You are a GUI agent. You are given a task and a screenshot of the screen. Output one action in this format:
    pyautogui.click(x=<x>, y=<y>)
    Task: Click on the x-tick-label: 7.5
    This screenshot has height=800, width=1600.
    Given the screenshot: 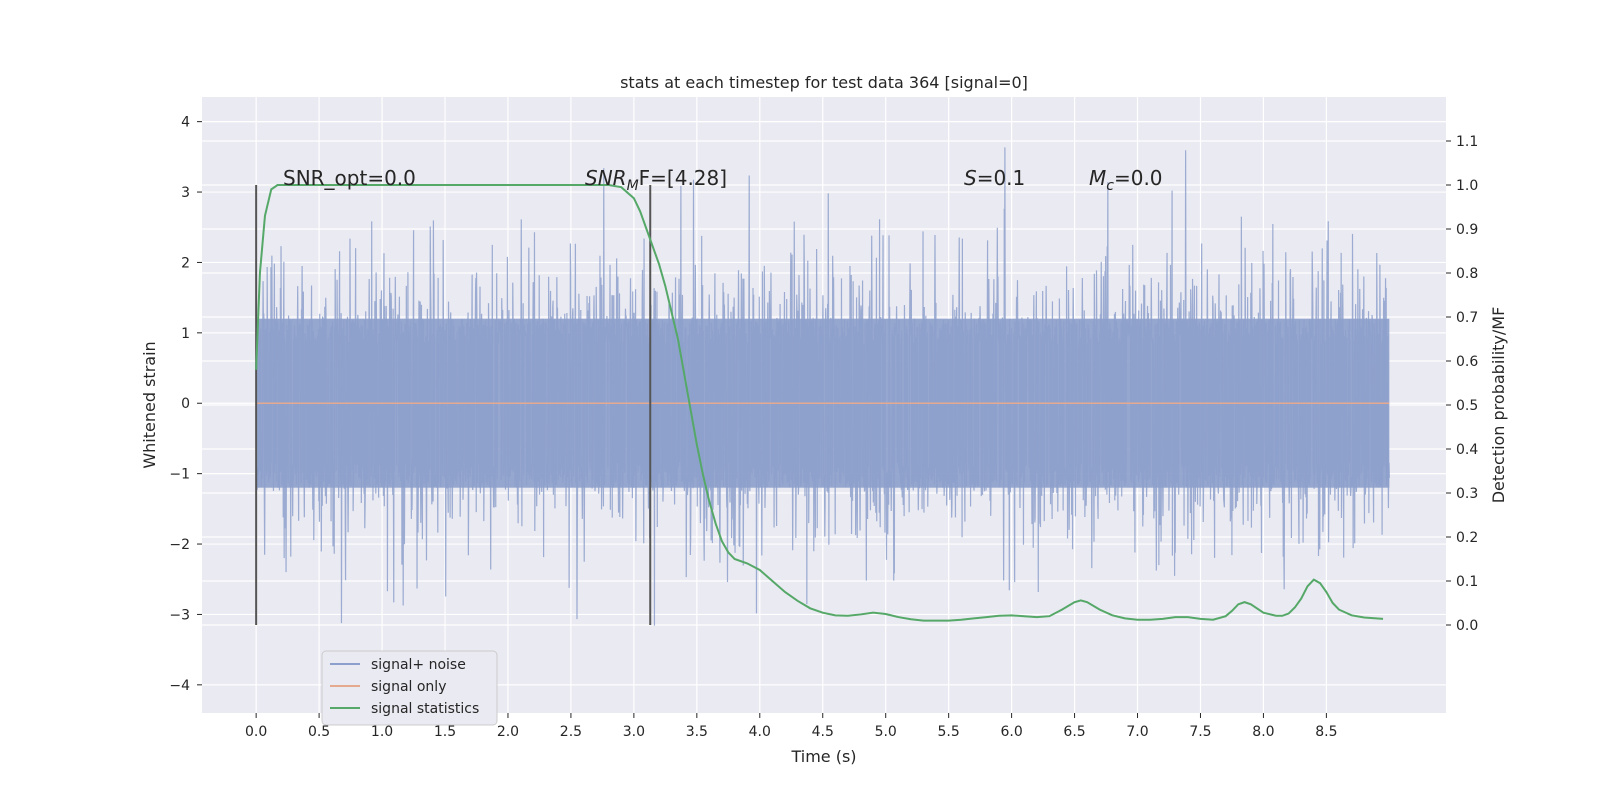 What is the action you would take?
    pyautogui.click(x=1200, y=732)
    